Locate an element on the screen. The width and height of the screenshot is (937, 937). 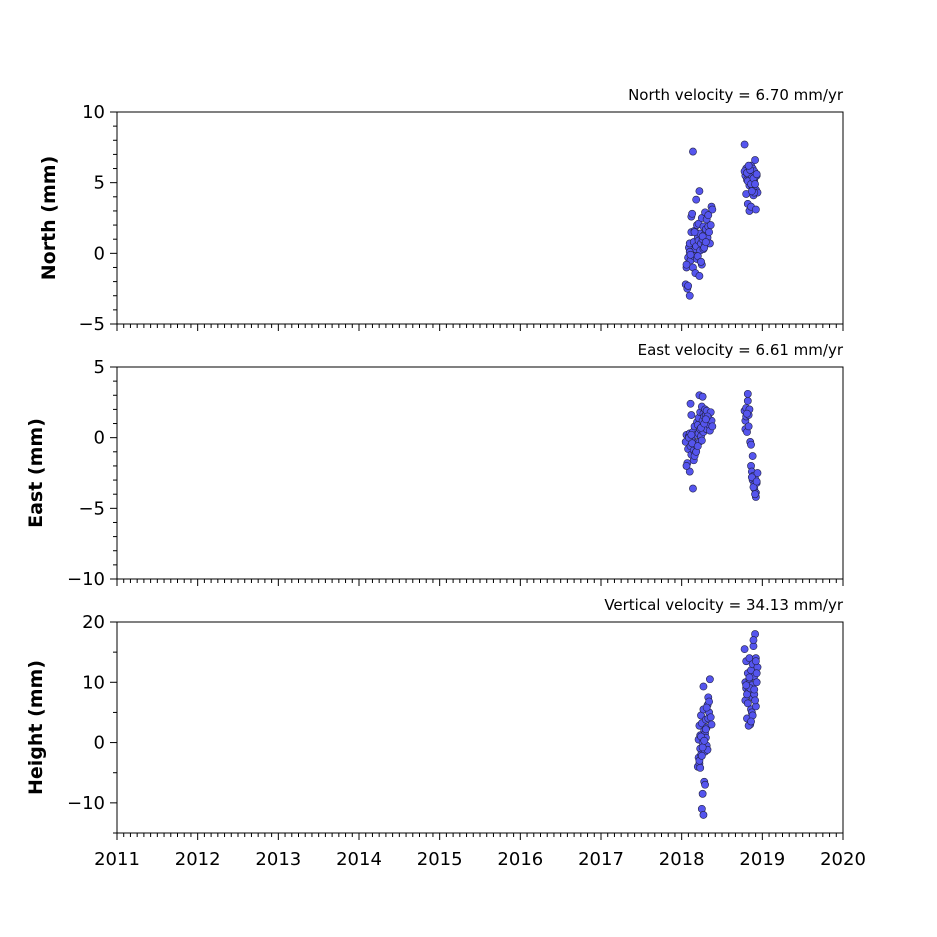
y-tick-label: 20 is located at coordinates (93, 622).